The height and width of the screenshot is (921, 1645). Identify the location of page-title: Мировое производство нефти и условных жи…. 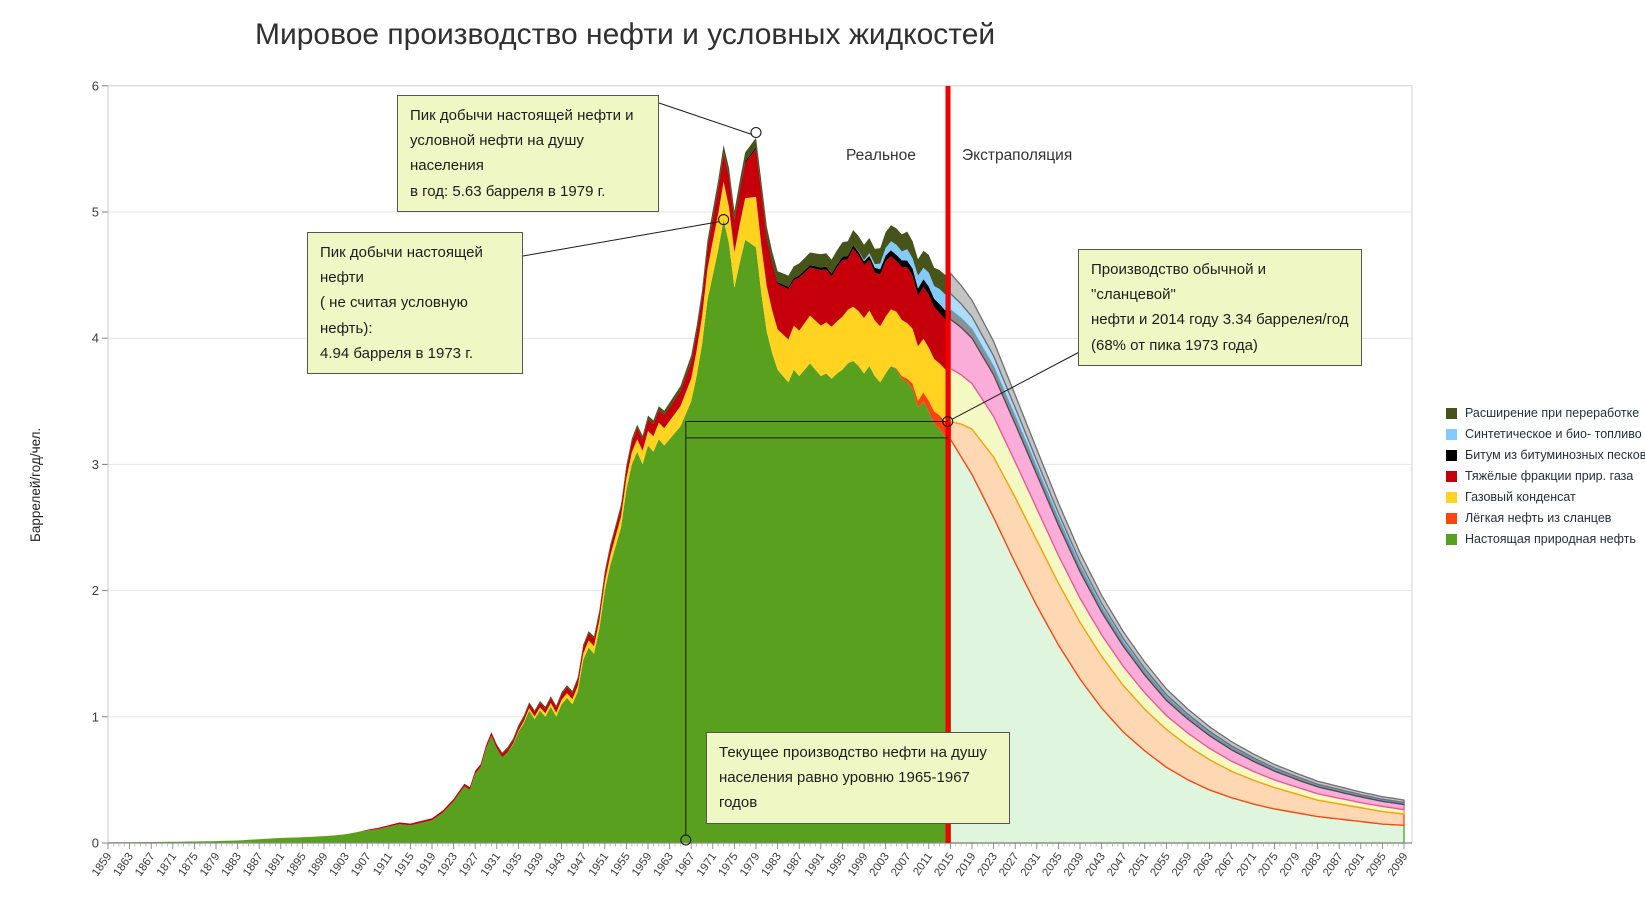
(625, 34).